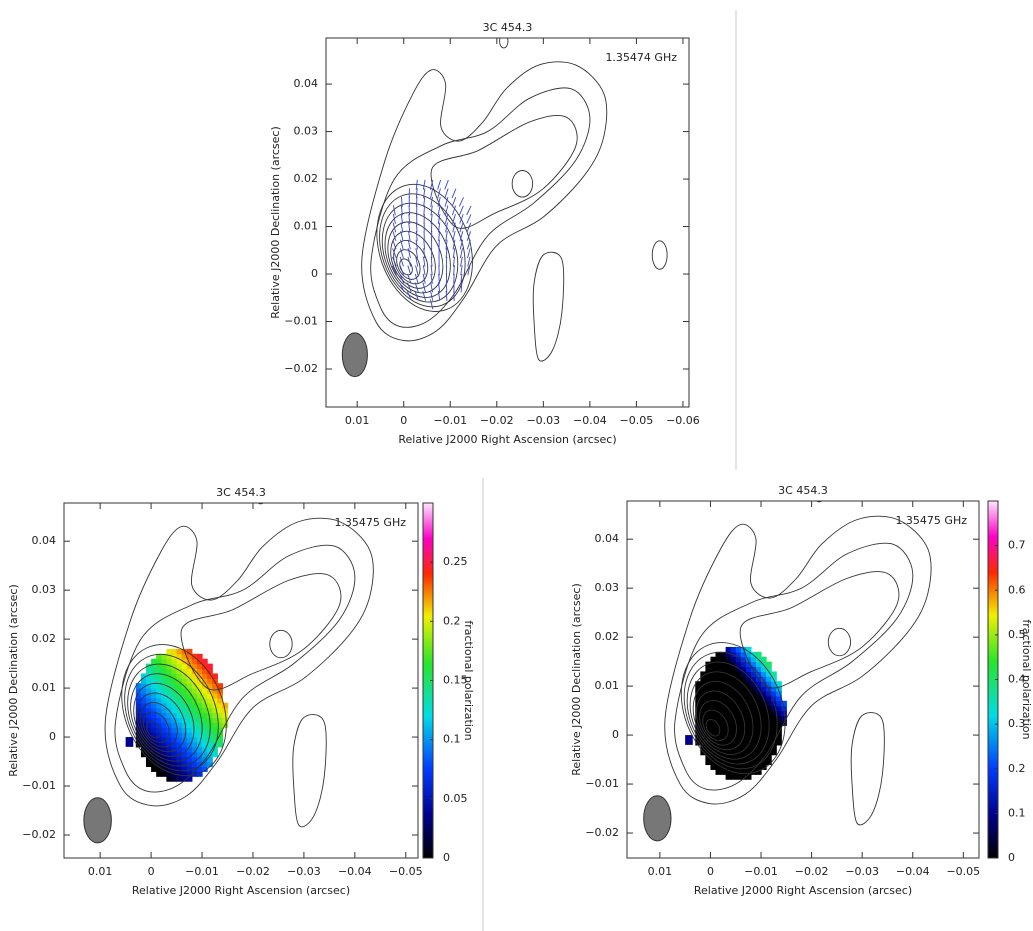  What do you see at coordinates (44, 687) in the screenshot?
I see `y-tick-label: 0.01` at bounding box center [44, 687].